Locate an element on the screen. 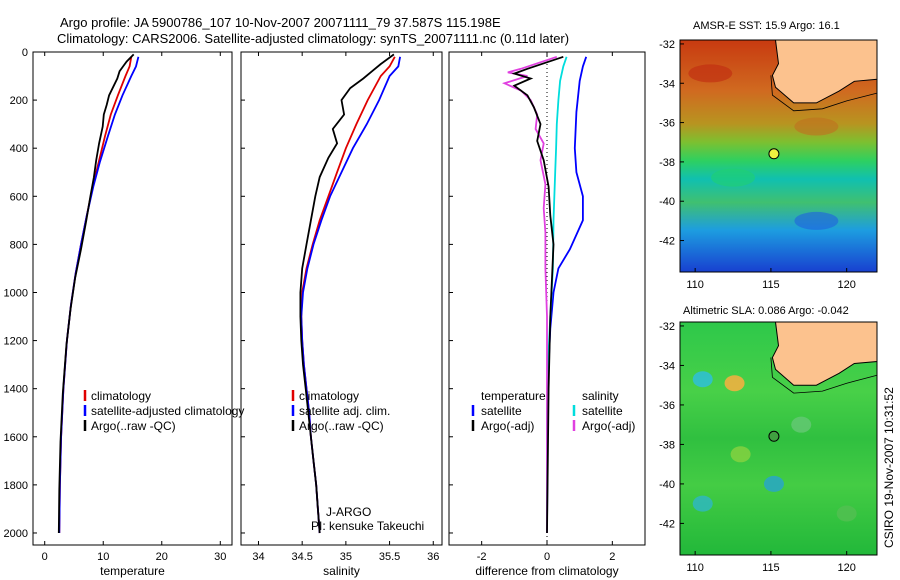 This screenshot has height=580, width=900. temperature-ytick-label: 200 is located at coordinates (19, 101).